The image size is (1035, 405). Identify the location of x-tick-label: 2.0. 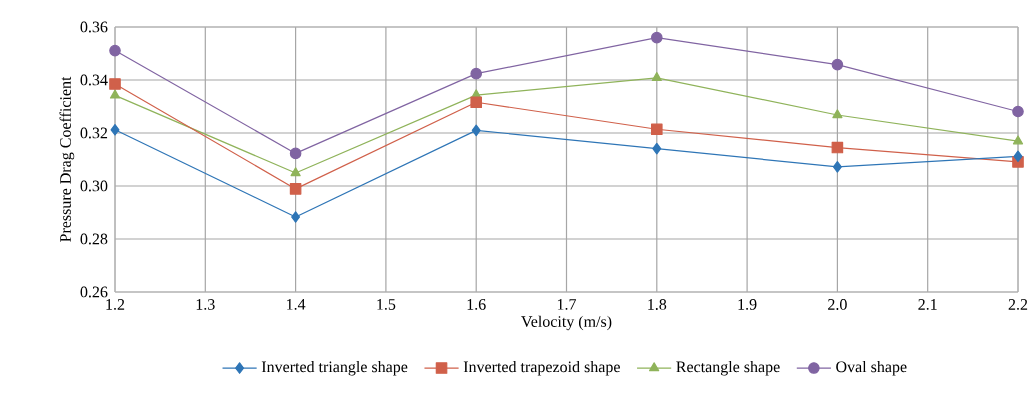
(837, 304).